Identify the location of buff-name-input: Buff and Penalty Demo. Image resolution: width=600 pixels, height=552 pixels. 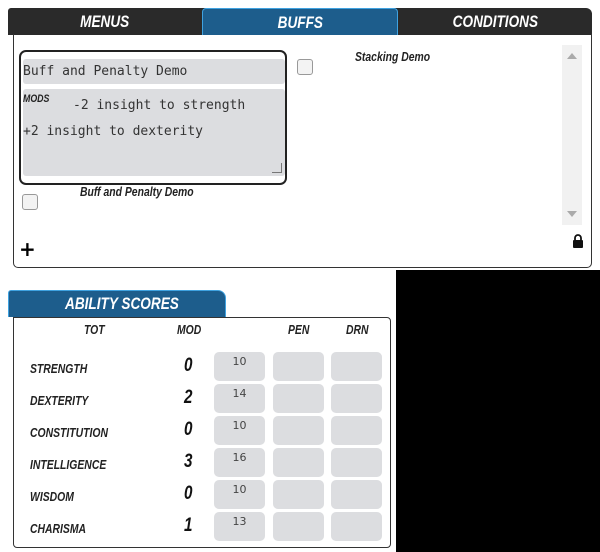
(154, 71).